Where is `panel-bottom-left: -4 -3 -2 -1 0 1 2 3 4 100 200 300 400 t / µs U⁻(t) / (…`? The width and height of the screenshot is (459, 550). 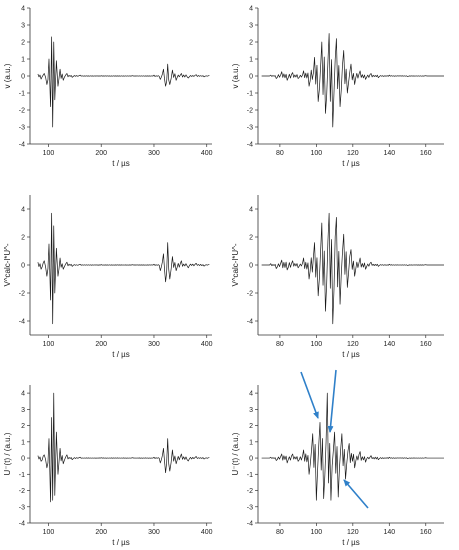 panel-bottom-left: -4 -3 -2 -1 0 1 2 3 4 100 200 300 400 t / µs U⁻(t) / (… is located at coordinates (108, 466).